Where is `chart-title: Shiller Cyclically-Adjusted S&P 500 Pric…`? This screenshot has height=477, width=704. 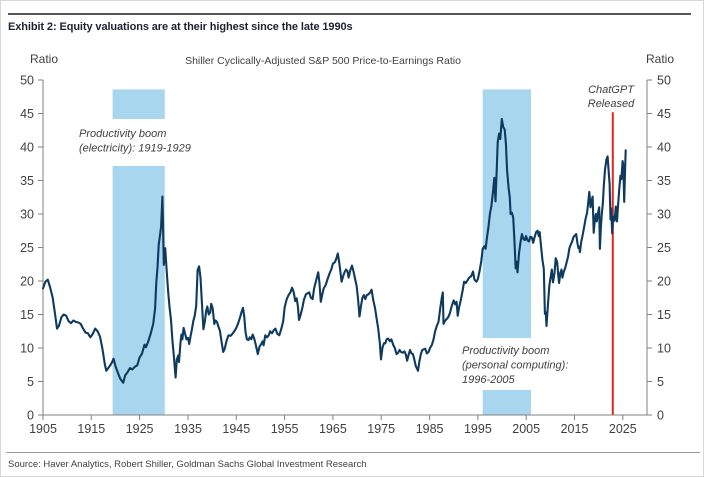 chart-title: Shiller Cyclically-Adjusted S&P 500 Pric… is located at coordinates (323, 61).